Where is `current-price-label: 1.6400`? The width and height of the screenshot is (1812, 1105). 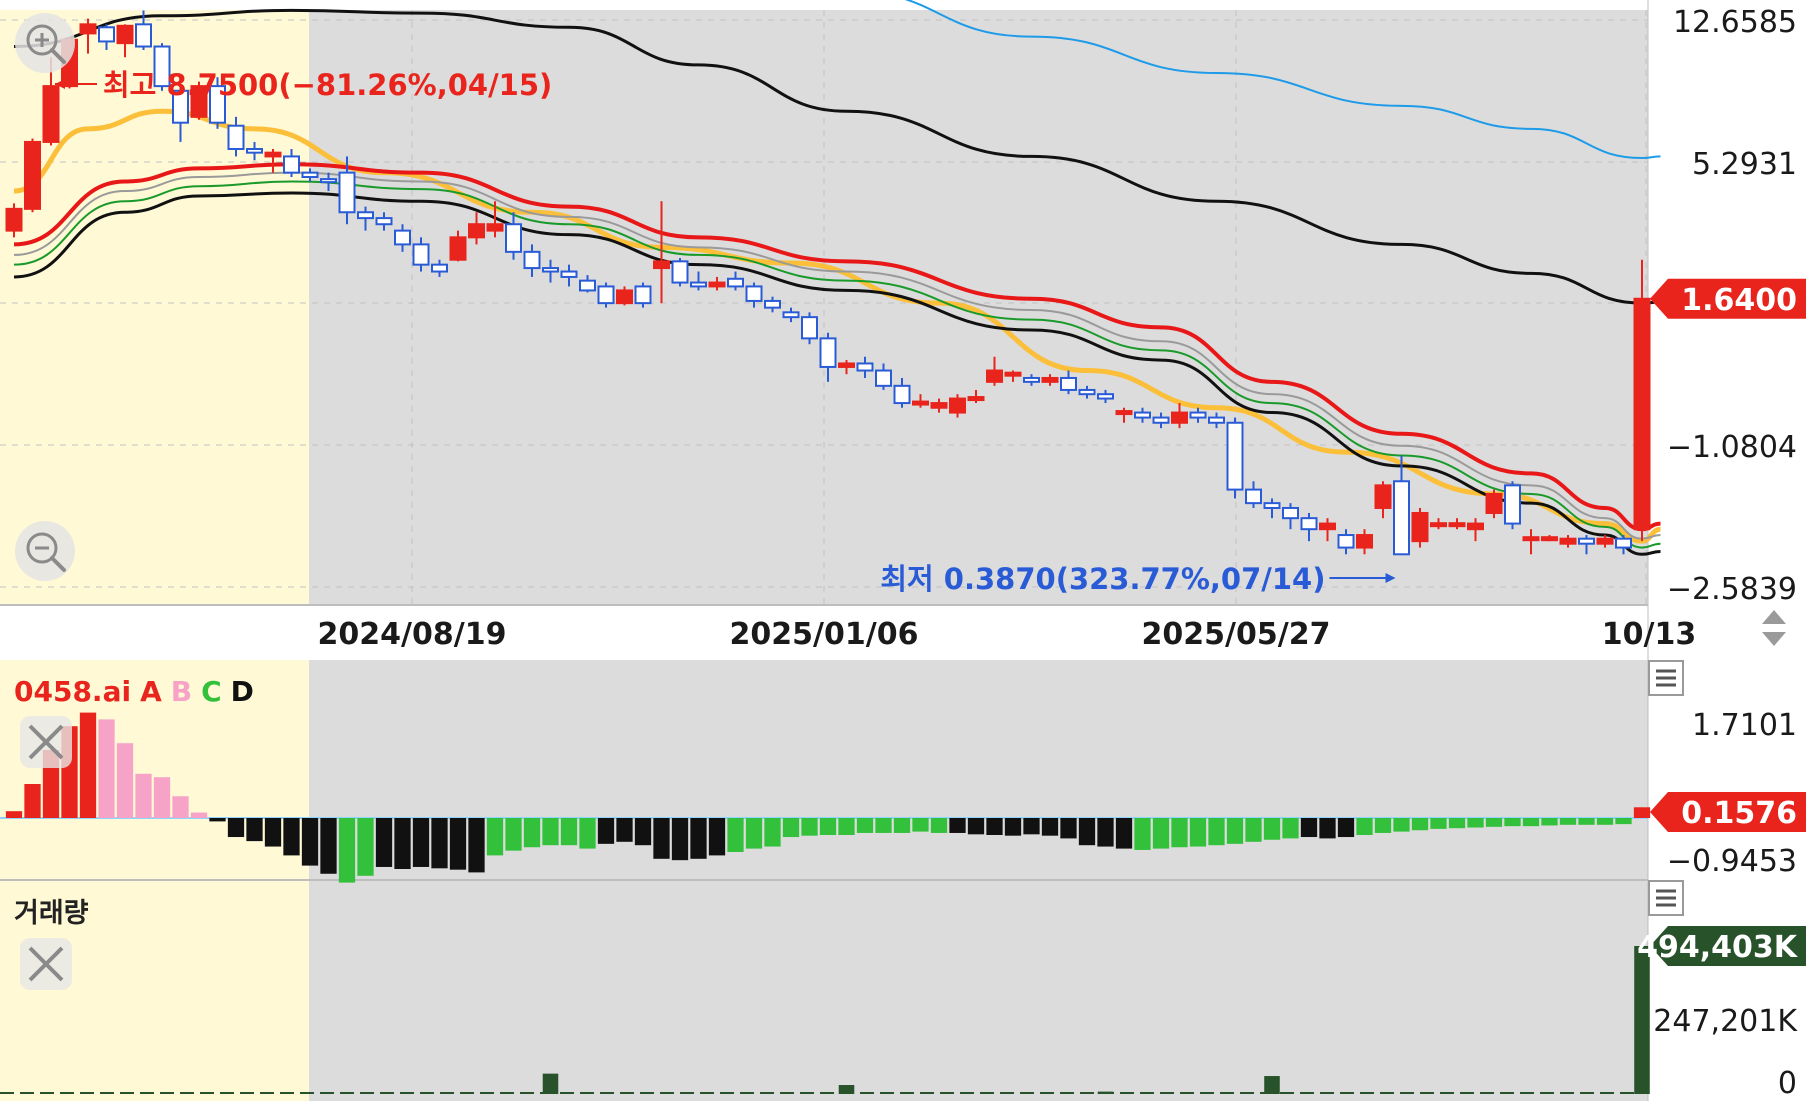 current-price-label: 1.6400 is located at coordinates (1739, 300).